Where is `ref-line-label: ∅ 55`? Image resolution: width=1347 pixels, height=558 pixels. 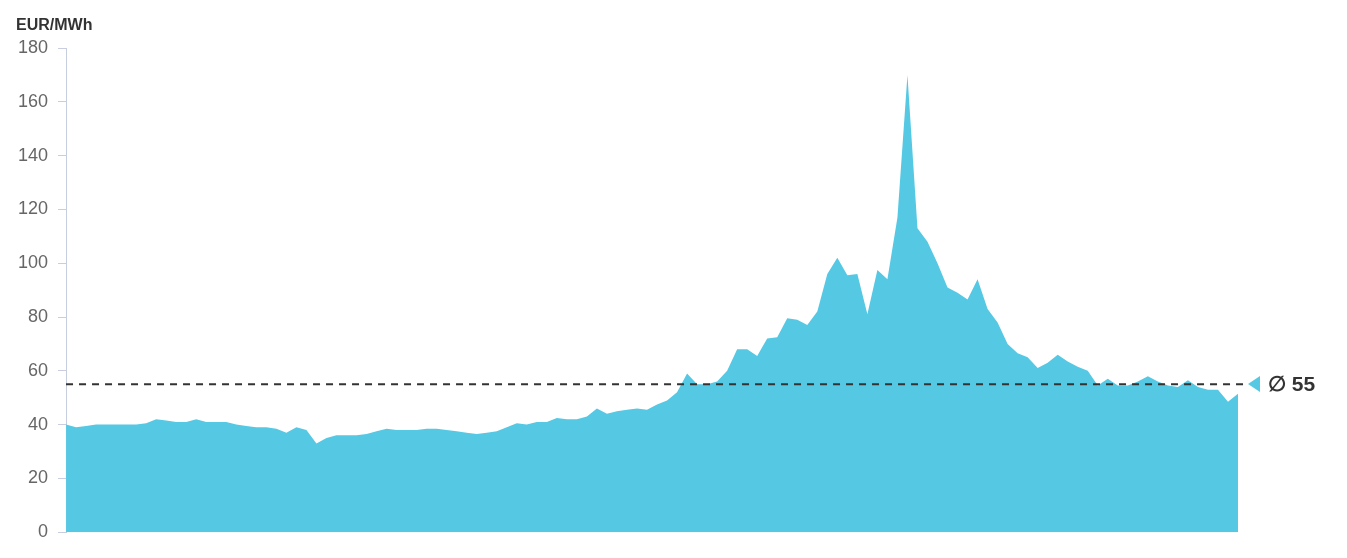 ref-line-label: ∅ 55 is located at coordinates (1292, 384).